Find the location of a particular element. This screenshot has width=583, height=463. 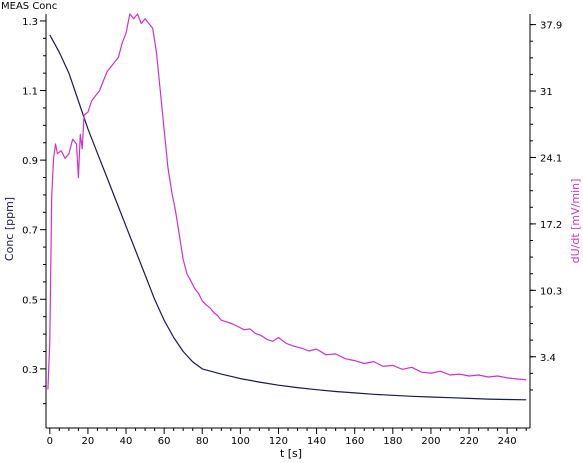

y-tick-label: 1.3 is located at coordinates (30, 22).